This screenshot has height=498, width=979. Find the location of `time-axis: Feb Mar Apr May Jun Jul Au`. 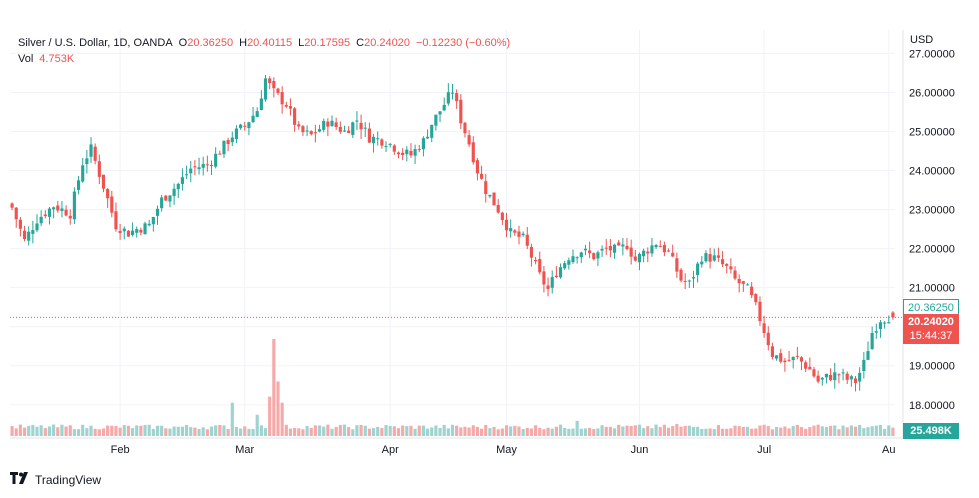

time-axis: Feb Mar Apr May Jun Jul Au is located at coordinates (503, 450).